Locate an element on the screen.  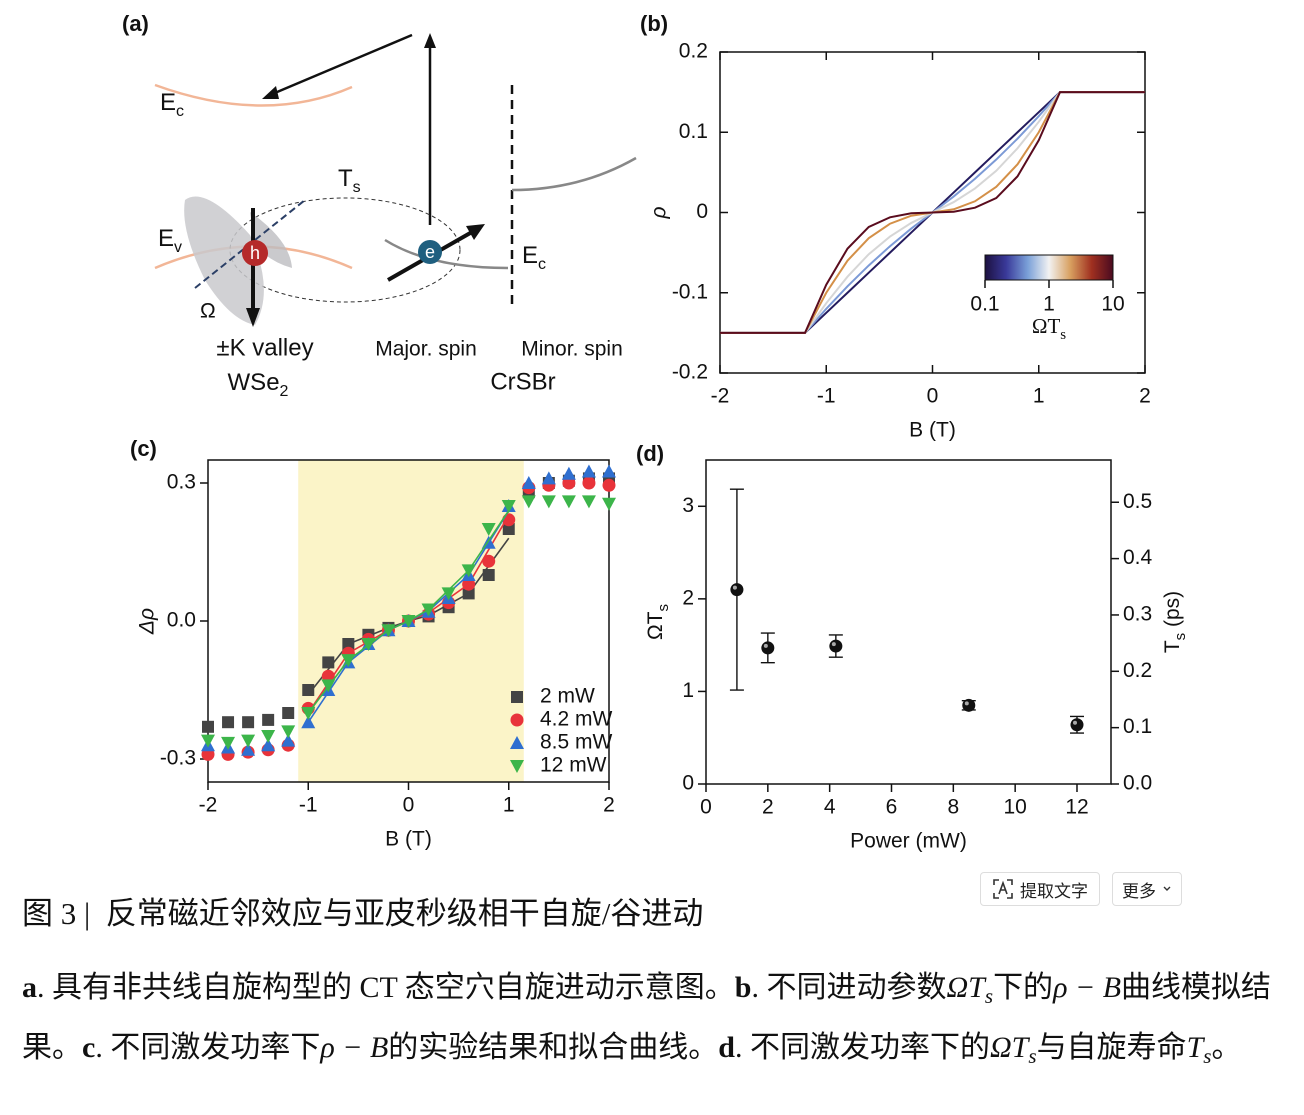
y-tick-label: 0.2 is located at coordinates (693, 51).